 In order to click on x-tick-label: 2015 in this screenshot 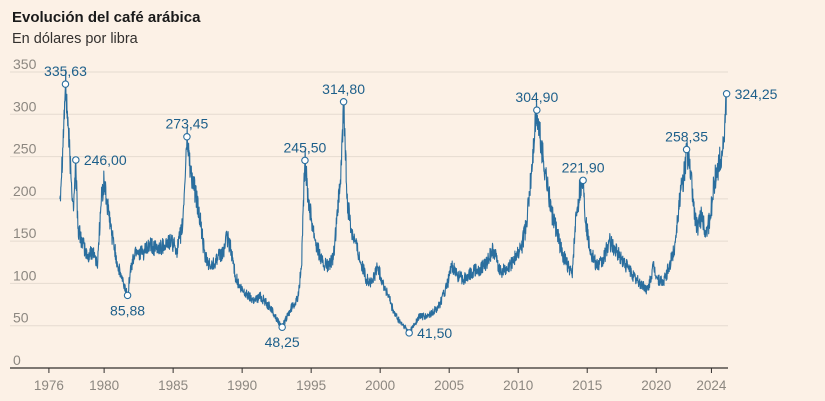, I will do `click(587, 385)`.